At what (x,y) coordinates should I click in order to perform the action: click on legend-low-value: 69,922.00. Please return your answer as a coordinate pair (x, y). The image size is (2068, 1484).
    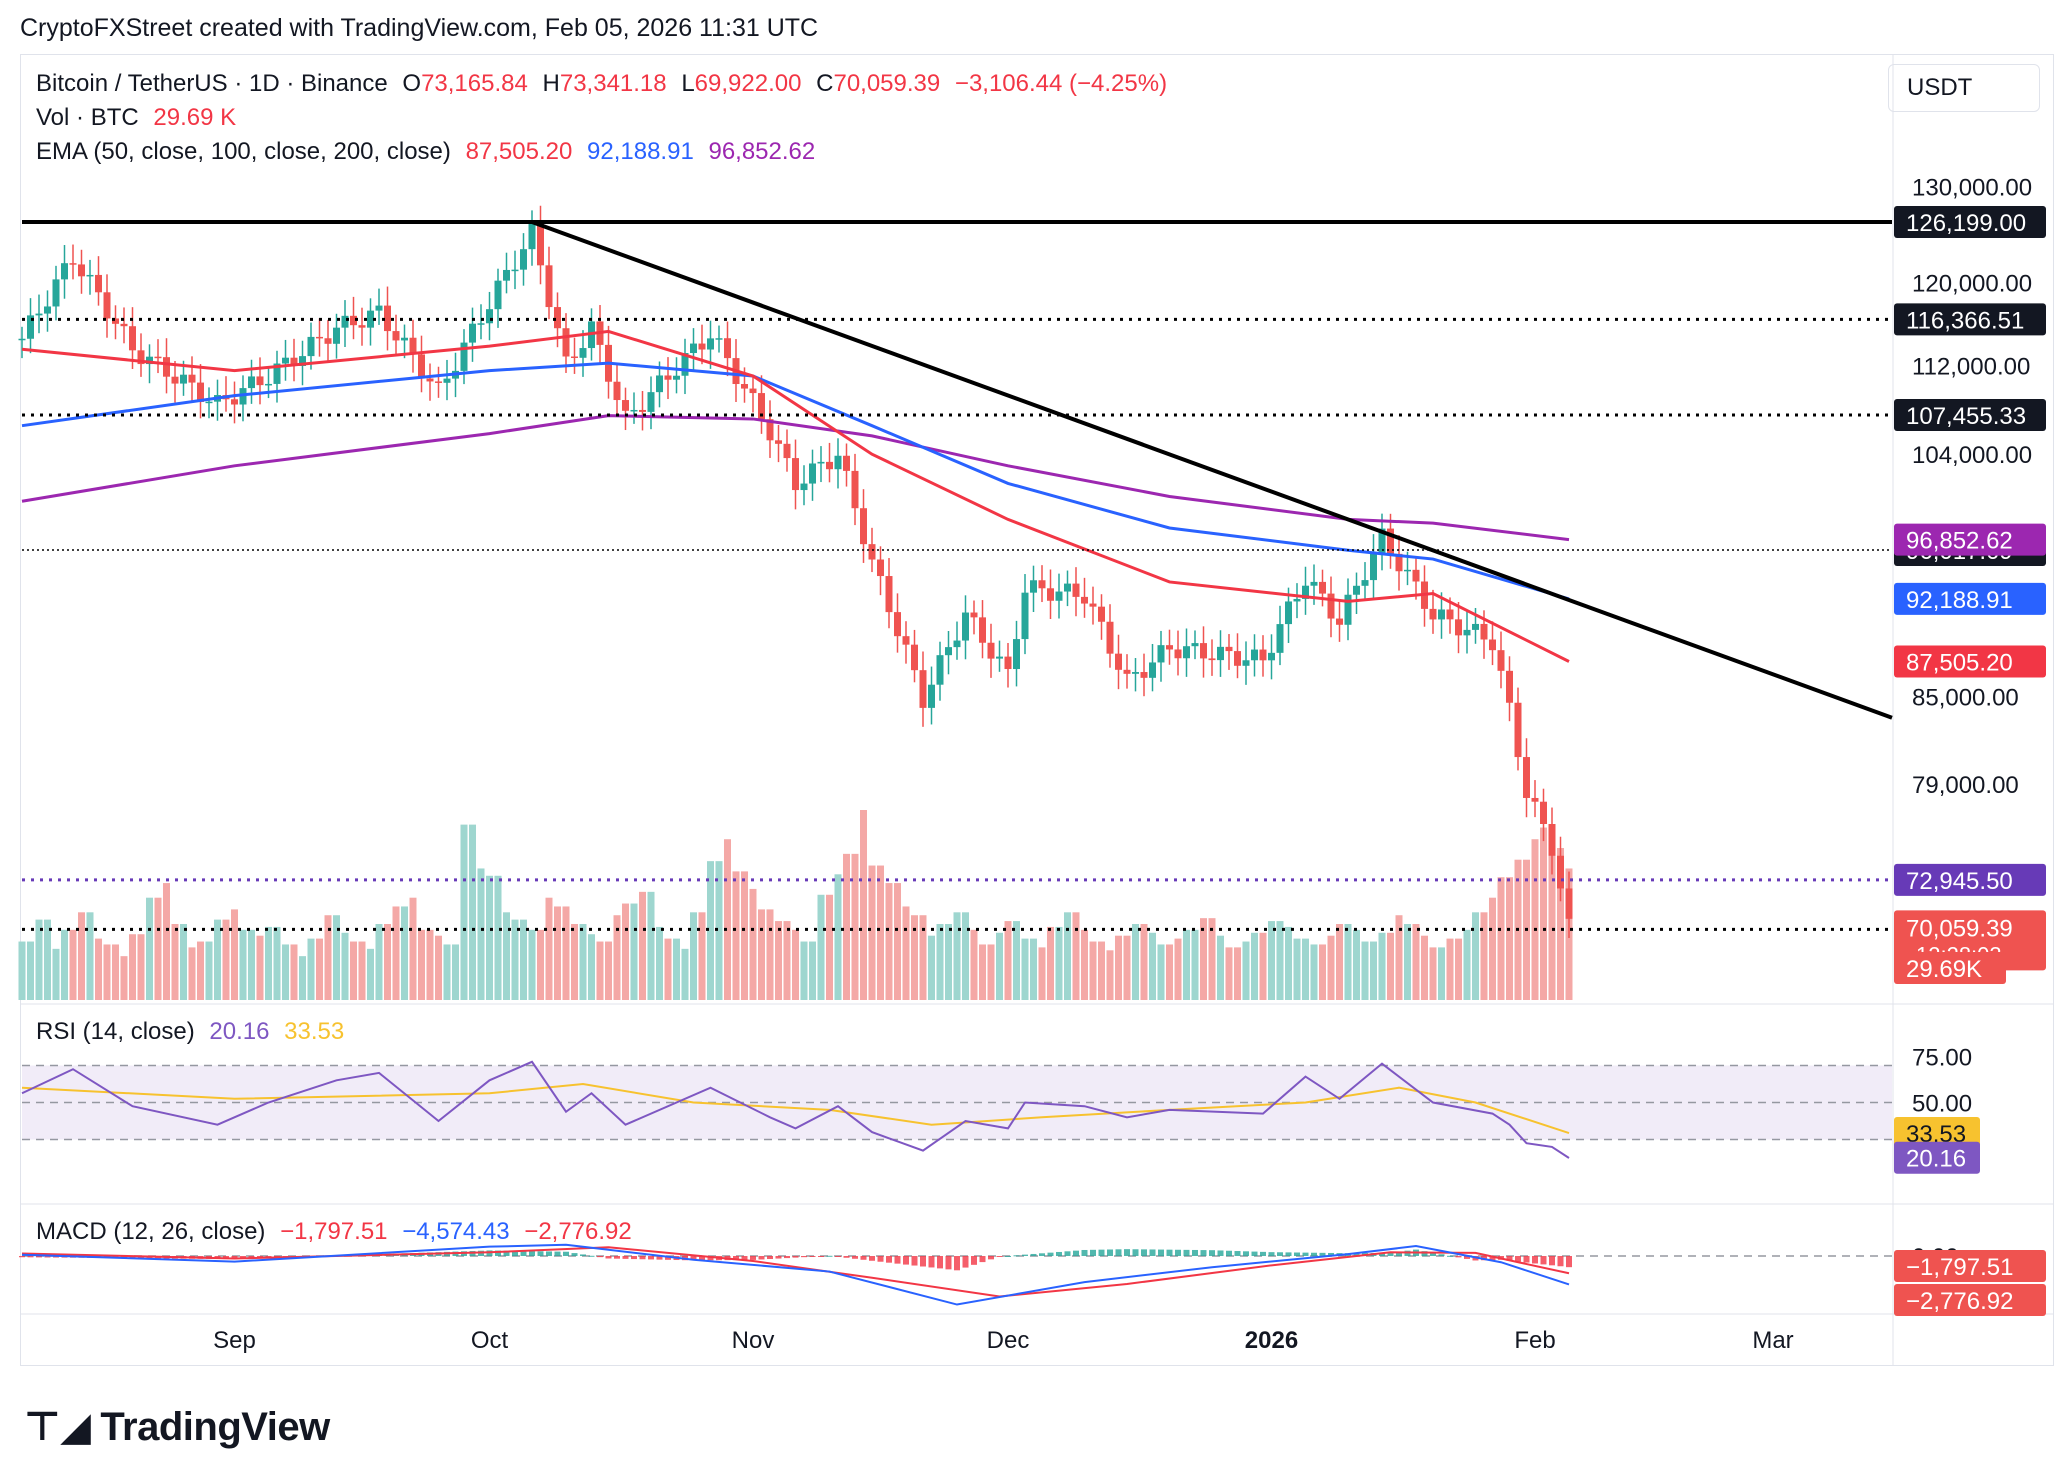
    Looking at the image, I should click on (748, 83).